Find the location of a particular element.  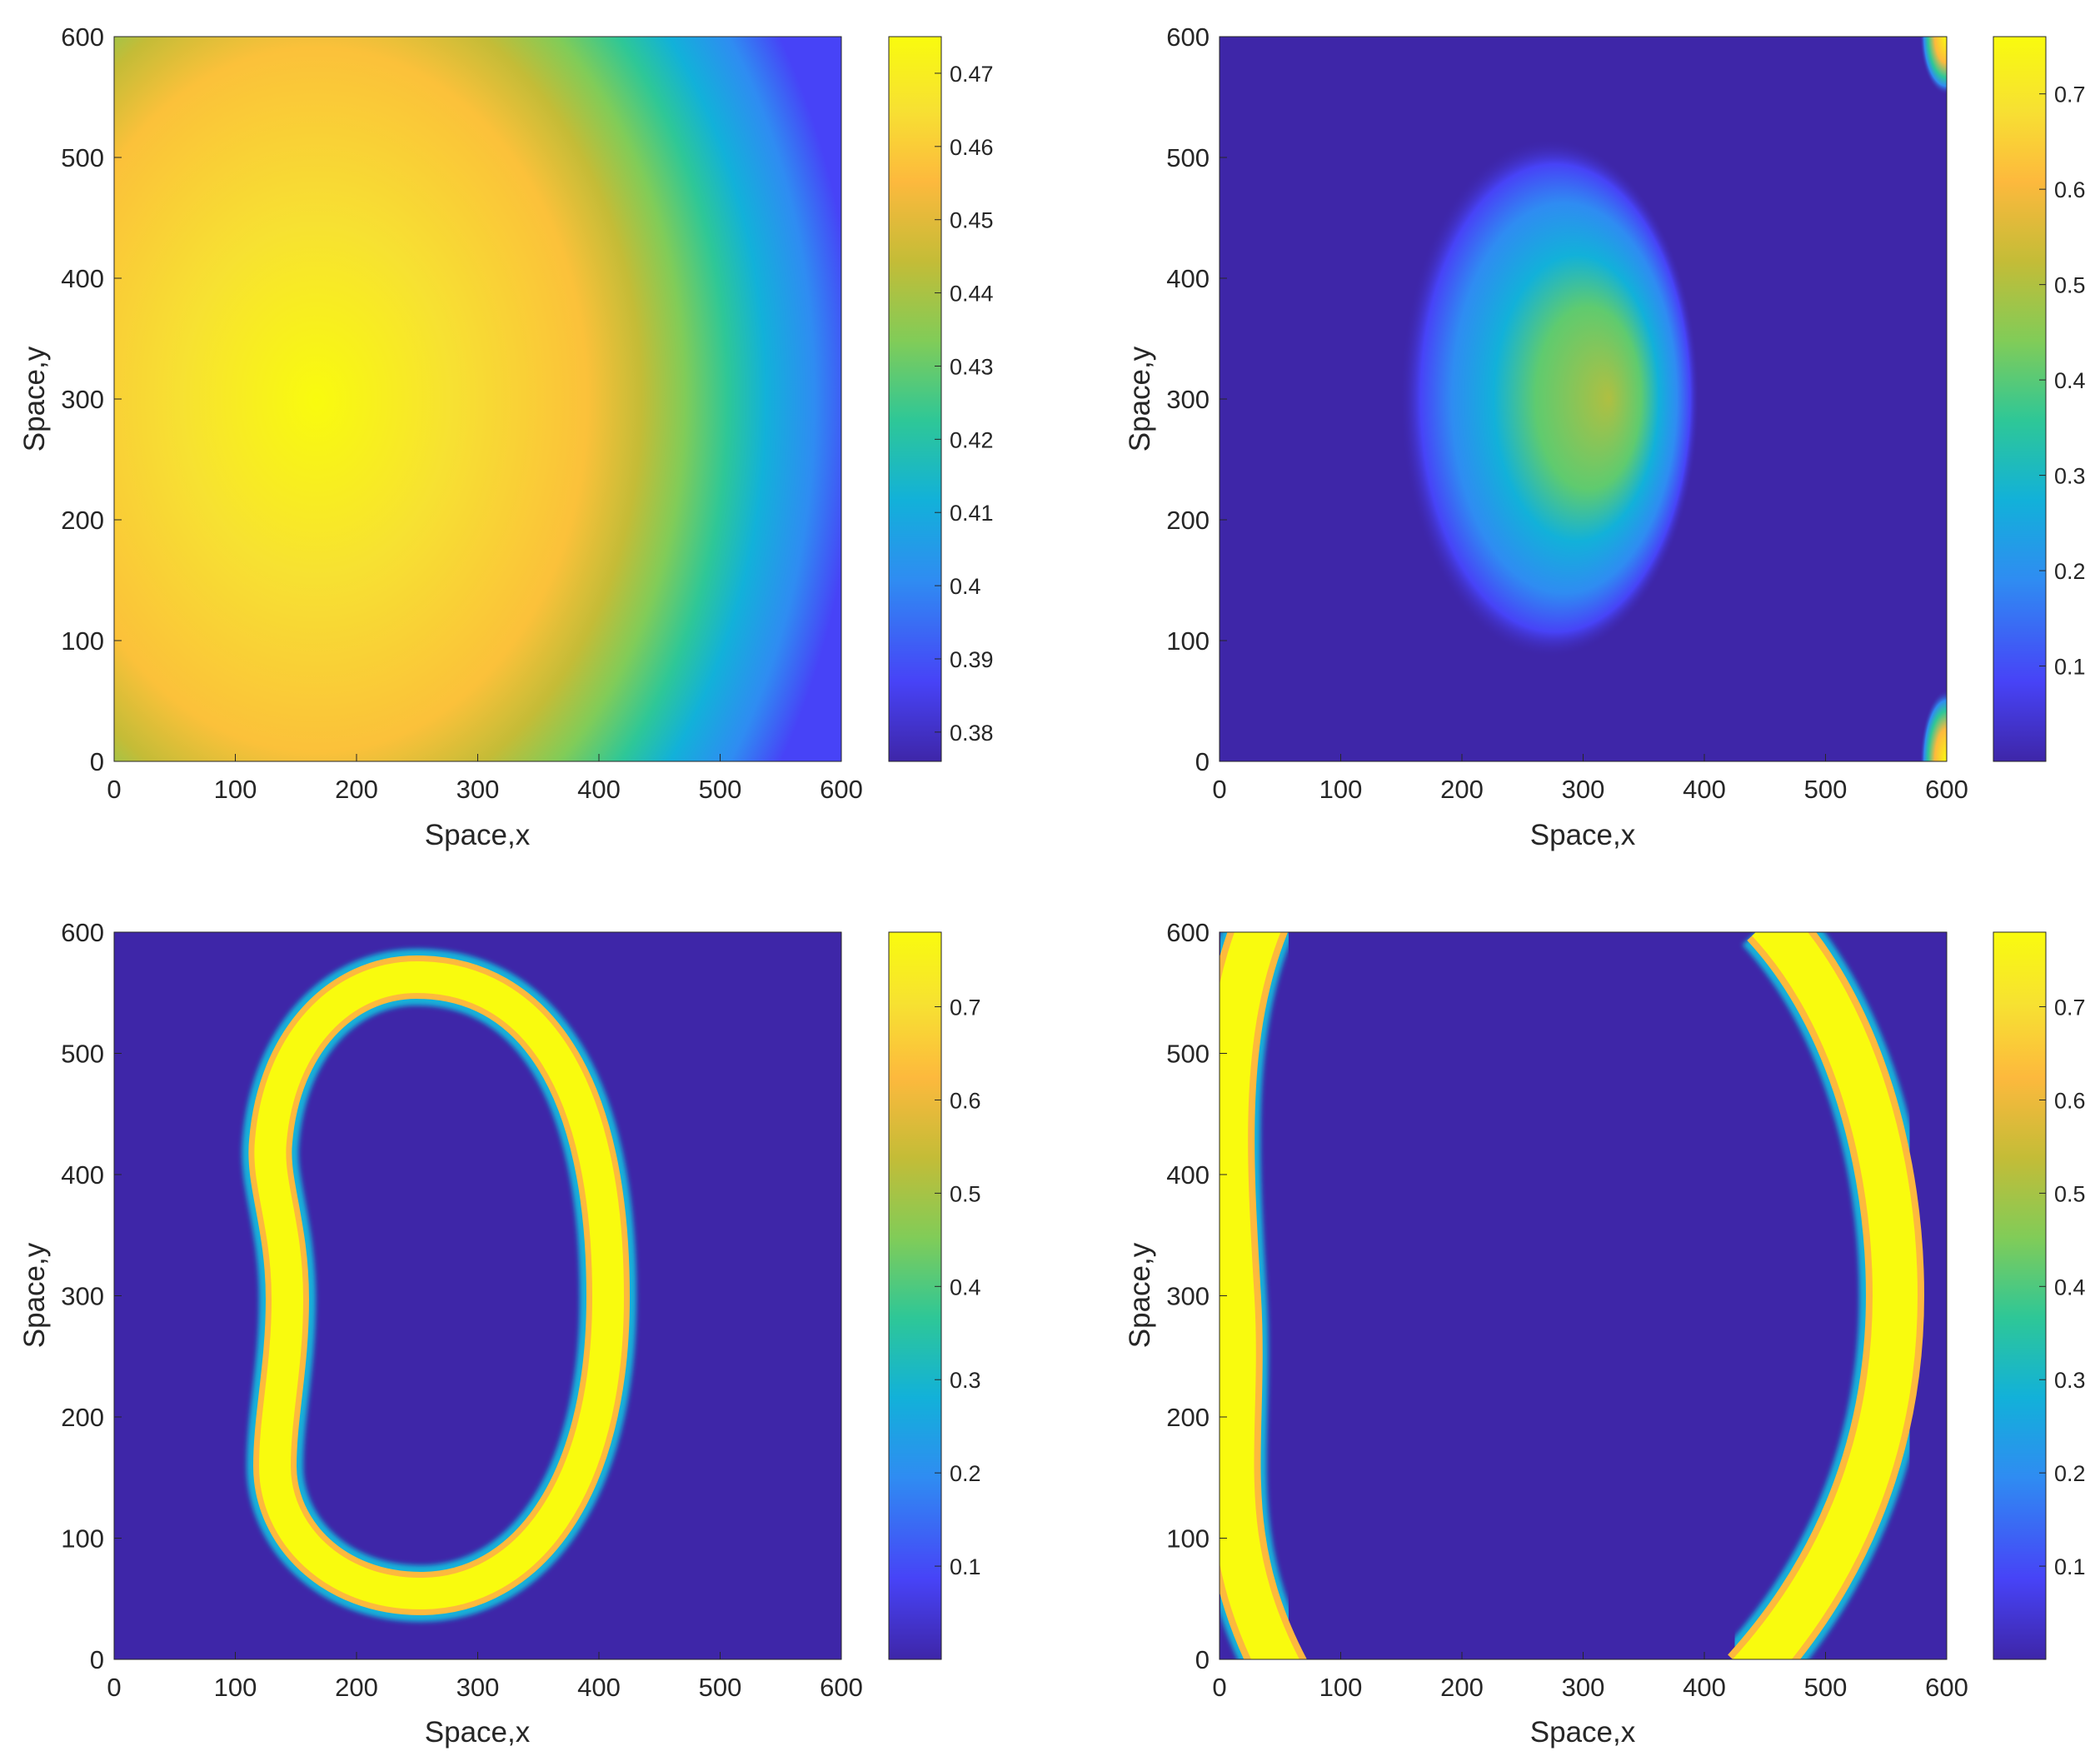

y-ticks-top-left: 0 100 200 300 400 500 600 is located at coordinates (91, 399).